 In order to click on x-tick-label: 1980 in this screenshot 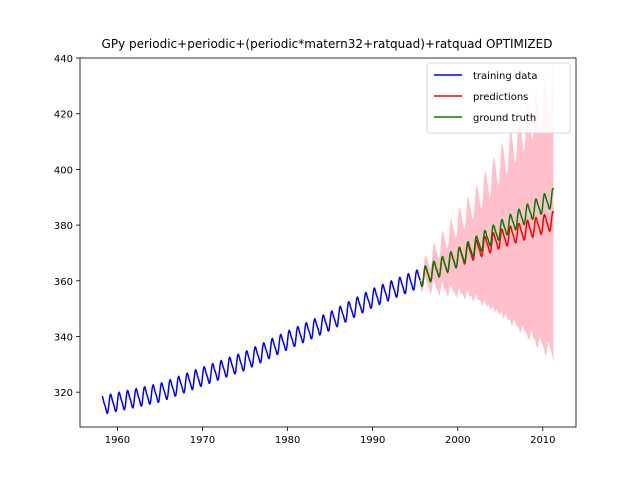, I will do `click(287, 440)`.